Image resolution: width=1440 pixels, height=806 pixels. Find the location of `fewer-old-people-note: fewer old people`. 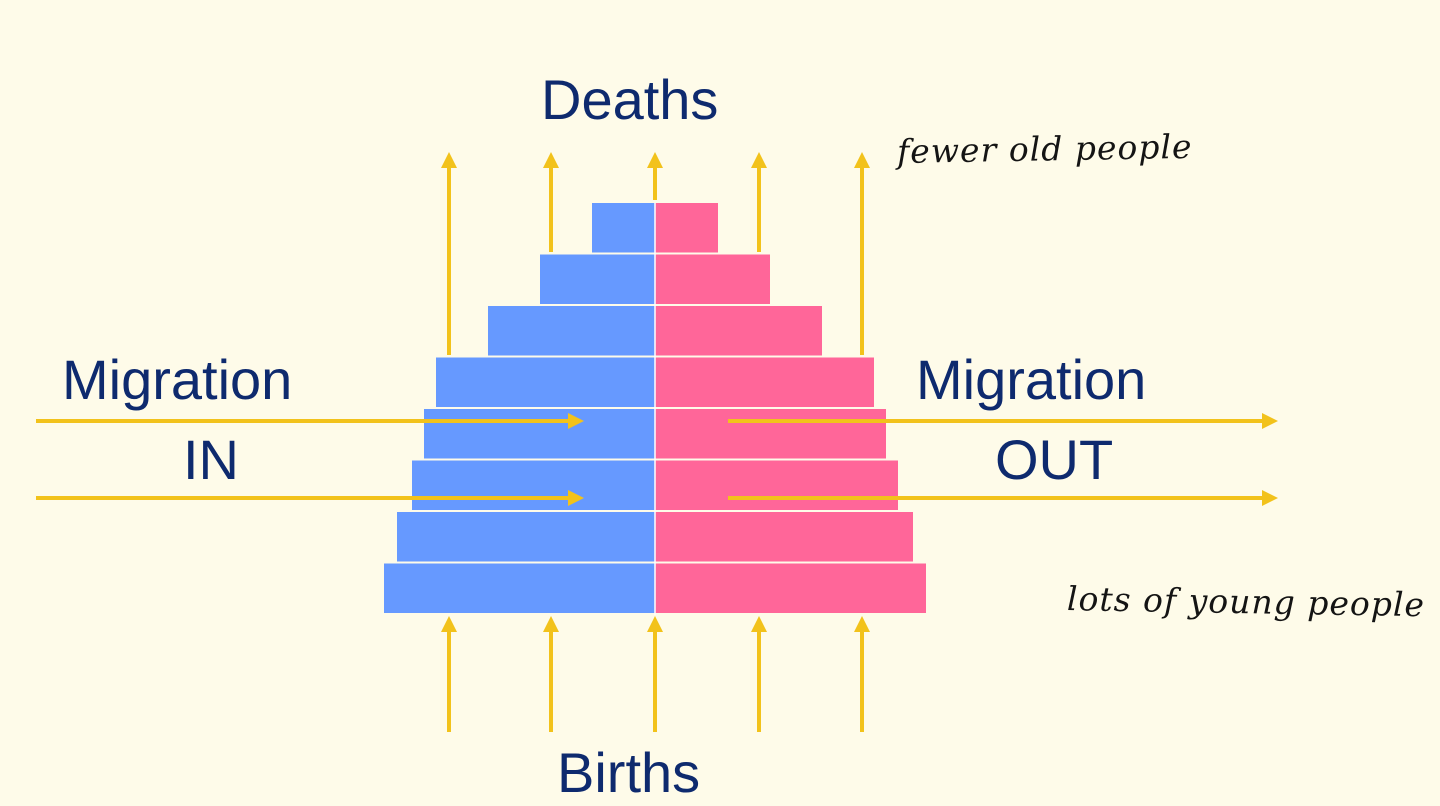

fewer-old-people-note: fewer old people is located at coordinates (1044, 148).